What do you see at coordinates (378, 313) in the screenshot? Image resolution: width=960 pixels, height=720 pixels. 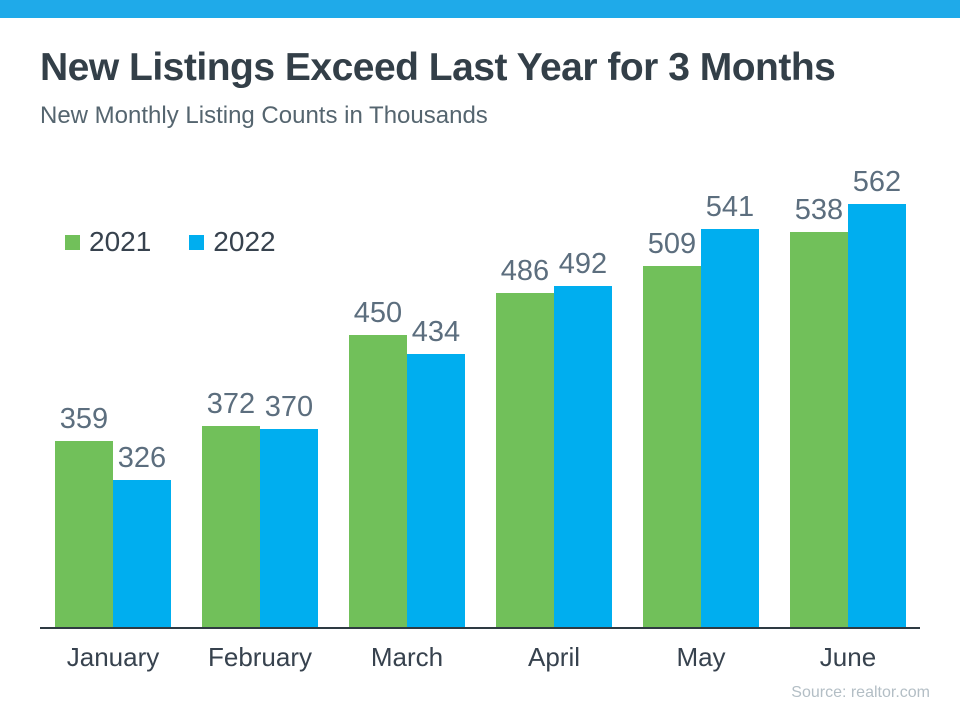 I see `value-label-2021-march: 450` at bounding box center [378, 313].